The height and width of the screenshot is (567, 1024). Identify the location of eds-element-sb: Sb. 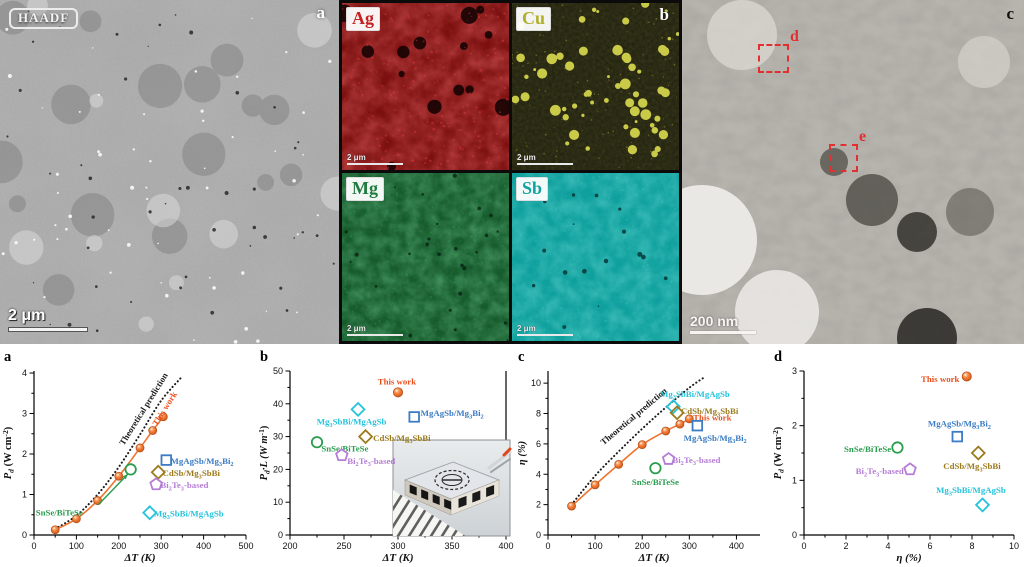
(532, 188).